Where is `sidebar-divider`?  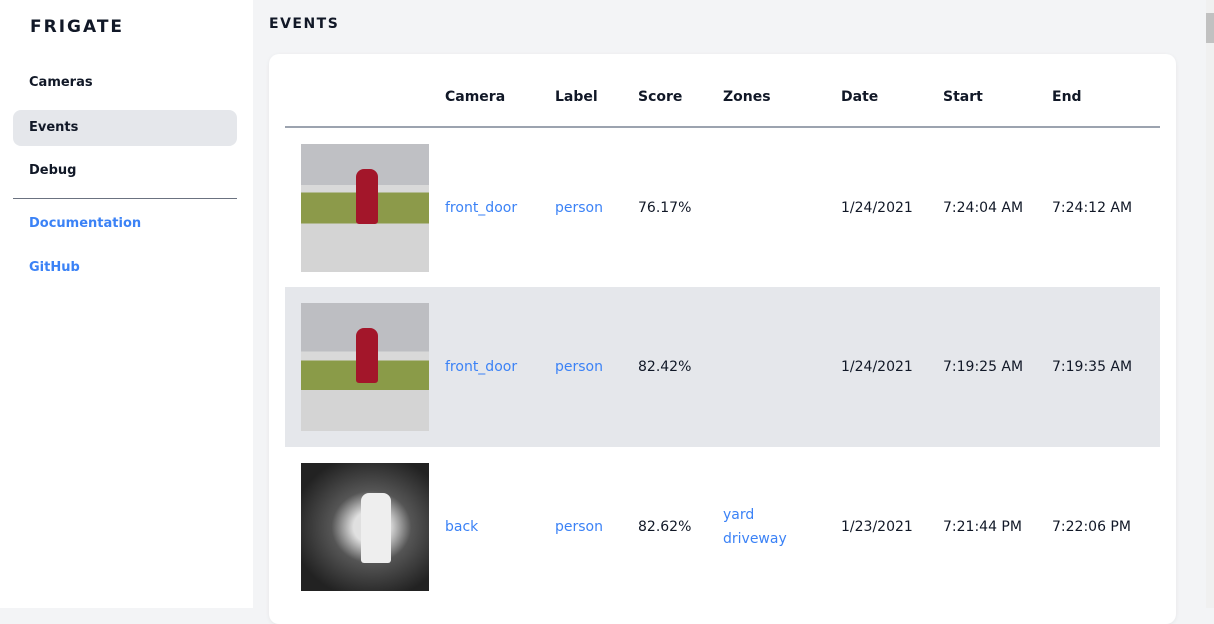 sidebar-divider is located at coordinates (125, 198).